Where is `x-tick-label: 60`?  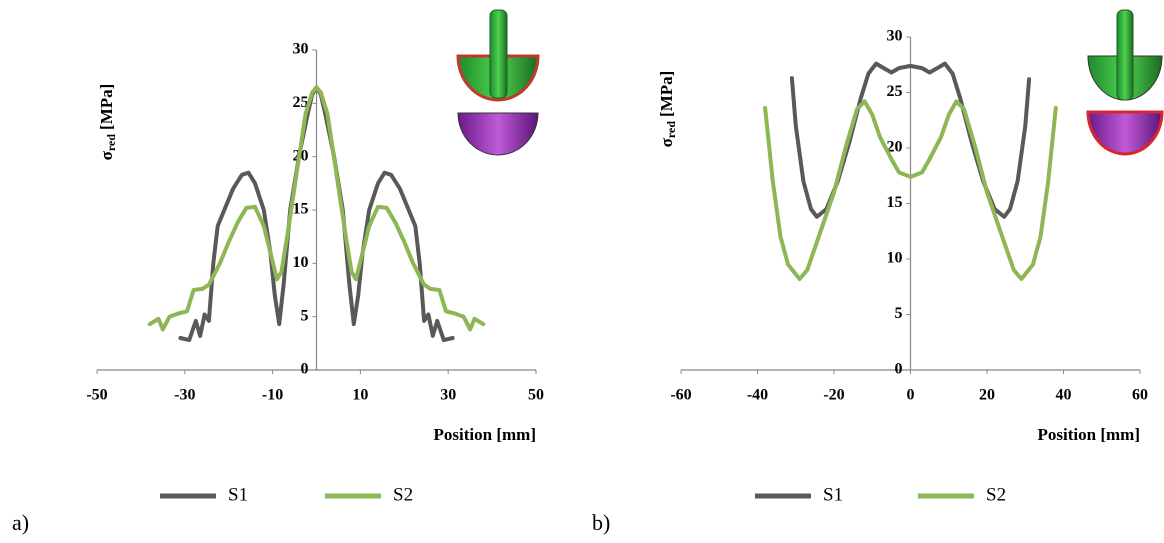
x-tick-label: 60 is located at coordinates (1140, 395).